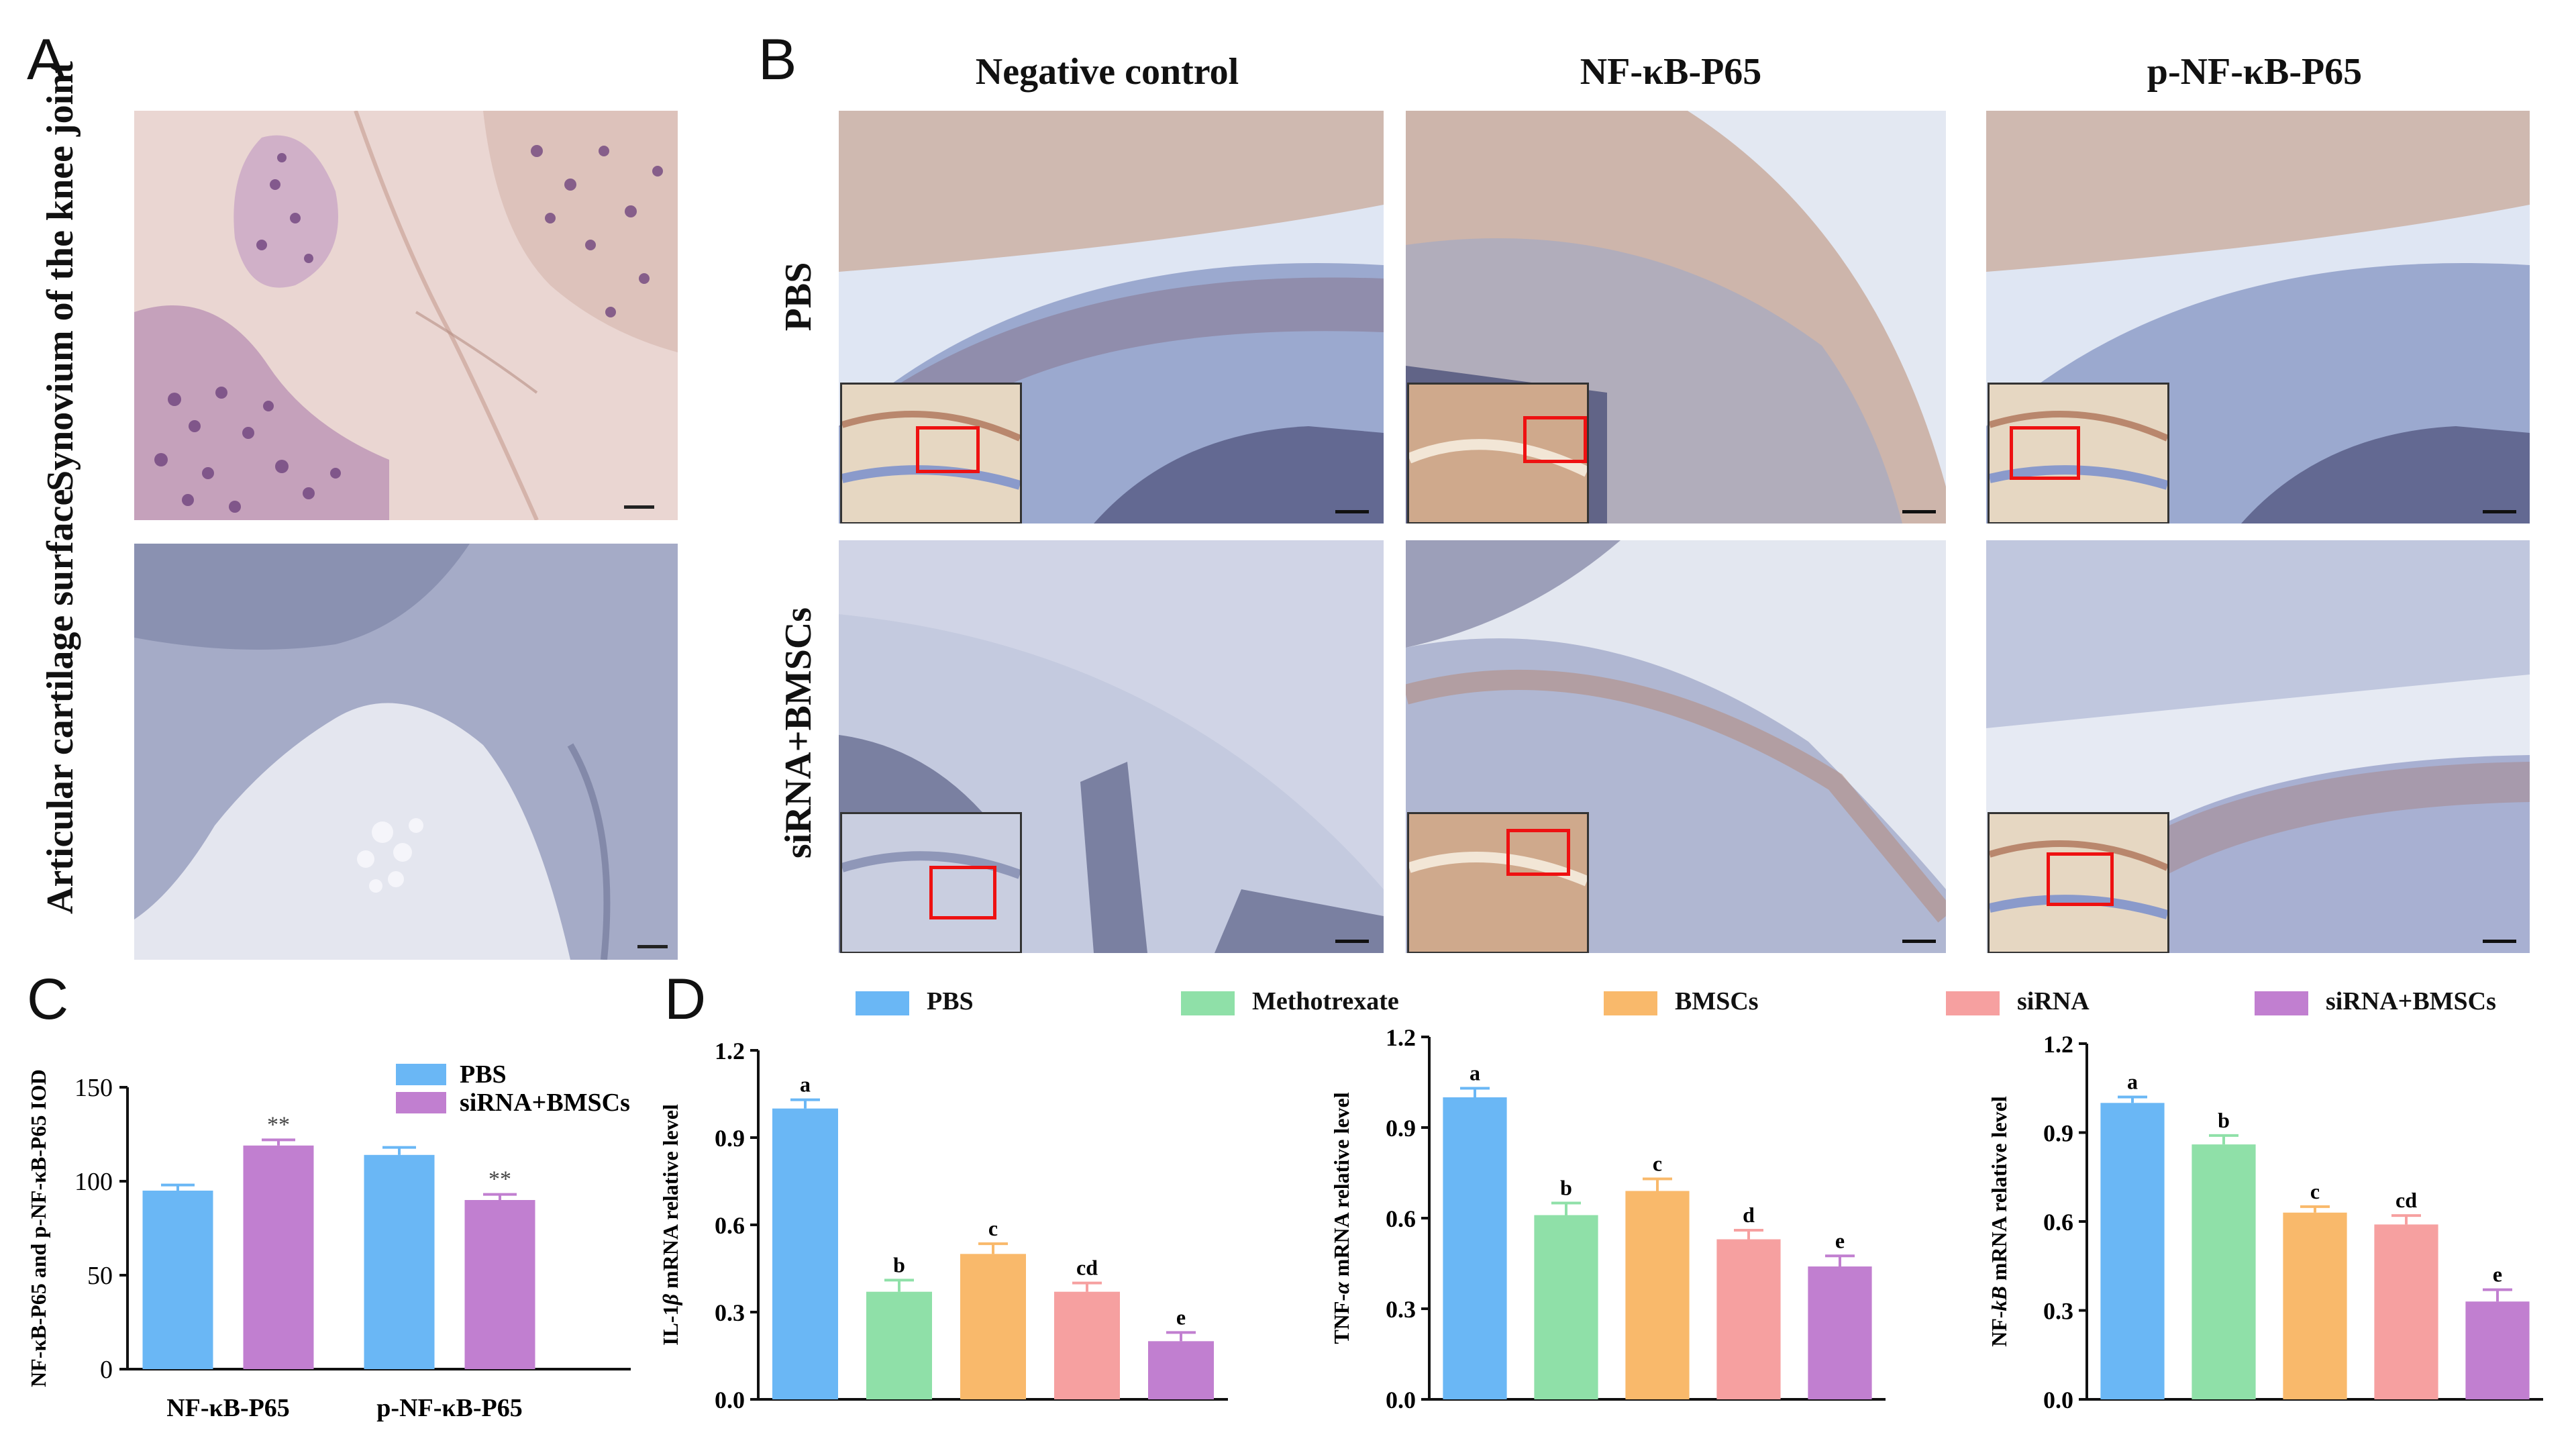  Describe the element at coordinates (777, 60) in the screenshot. I see `panel-label-b: B` at that location.